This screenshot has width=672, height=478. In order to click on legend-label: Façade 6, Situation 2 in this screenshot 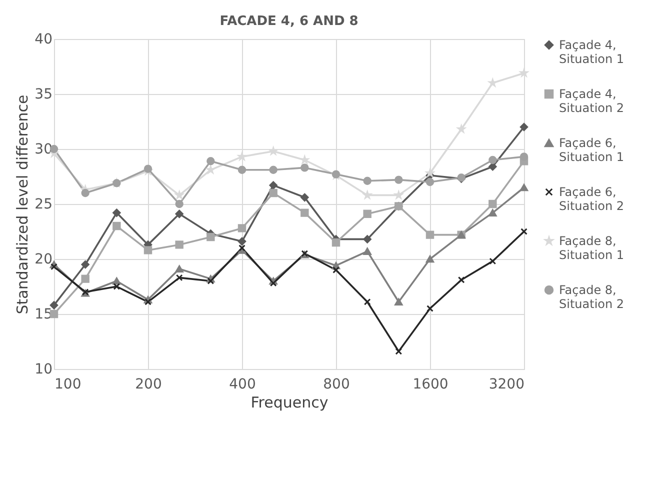, I will do `click(591, 199)`.